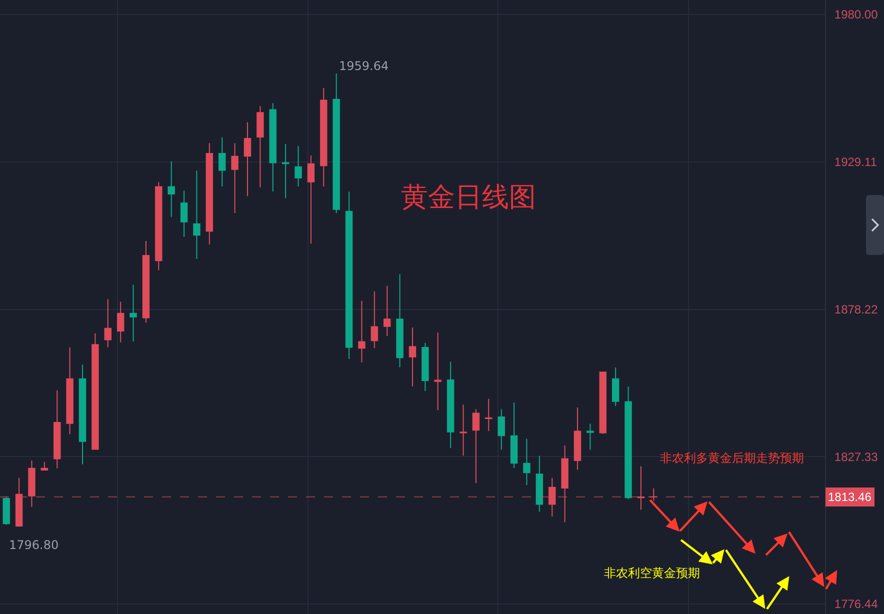 The height and width of the screenshot is (614, 884). I want to click on y-tick-label: 1929.11, so click(856, 162).